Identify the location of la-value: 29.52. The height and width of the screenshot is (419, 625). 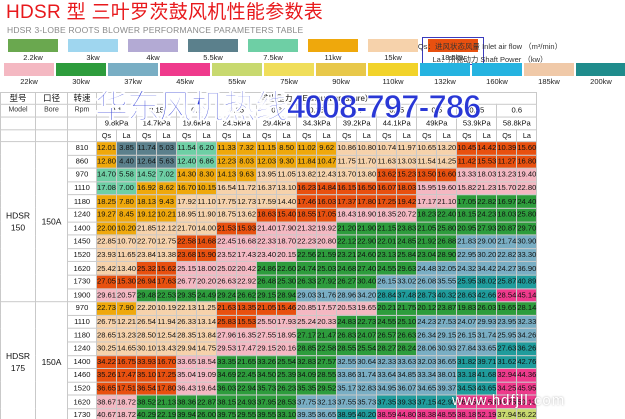
(327, 388).